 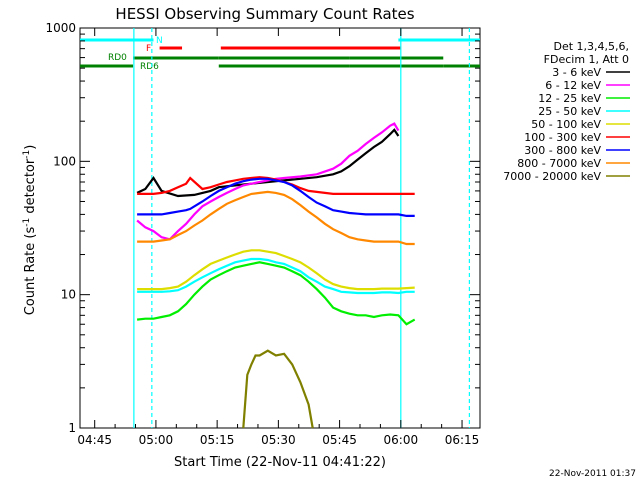 I want to click on x-tick-label-4: 05:45, so click(x=339, y=440).